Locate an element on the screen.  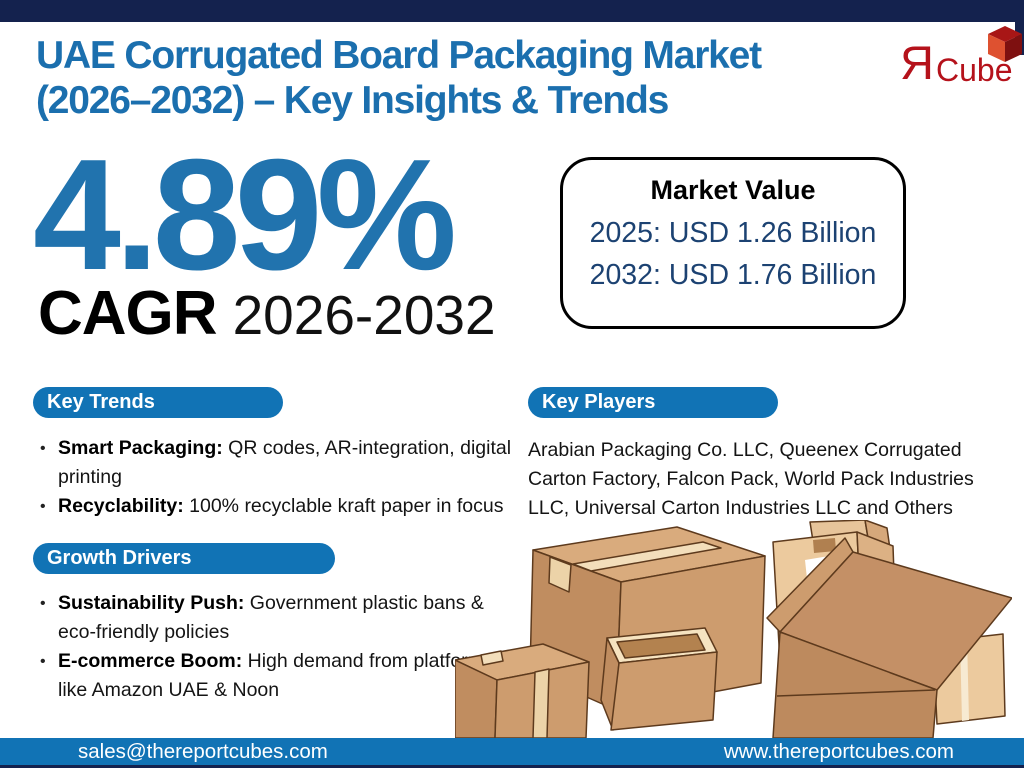
page-title-line1: UAE Corrugated Board Packaging Market is located at coordinates (399, 55).